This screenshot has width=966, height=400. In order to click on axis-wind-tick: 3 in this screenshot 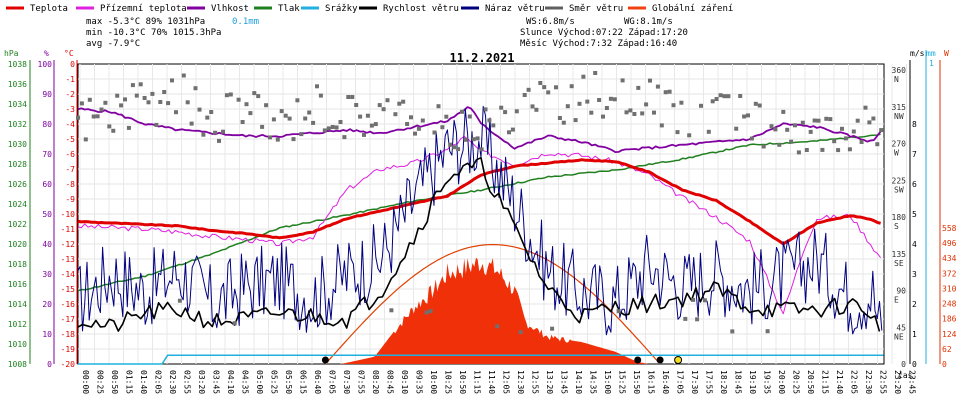, I will do `click(914, 274)`.